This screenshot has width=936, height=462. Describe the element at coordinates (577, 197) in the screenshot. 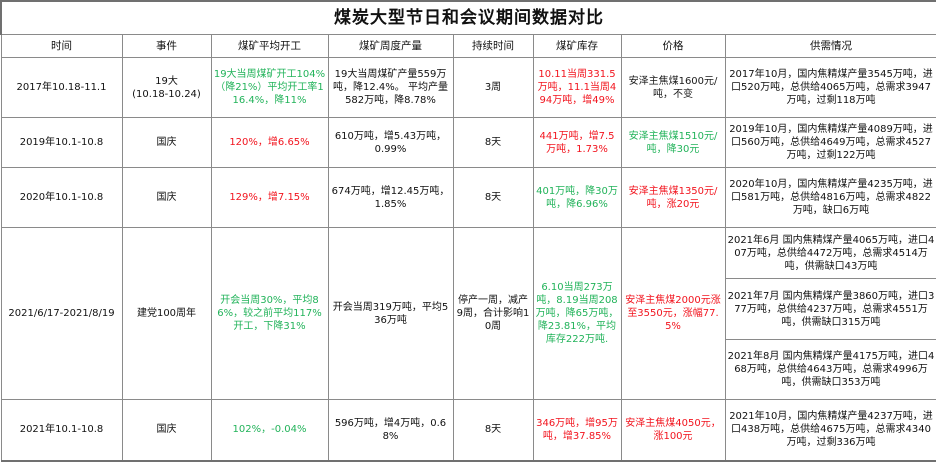

I see `cell-inventory: 401万吨，降30万吨，降6.96%` at that location.